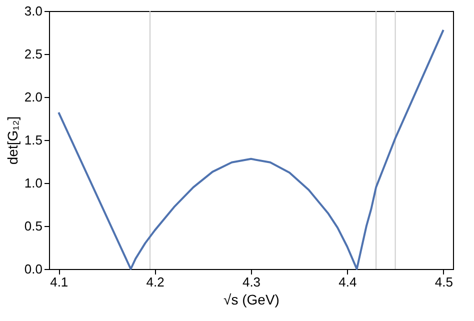  What do you see at coordinates (252, 300) in the screenshot?
I see `x-axis-title: √s (GeV)` at bounding box center [252, 300].